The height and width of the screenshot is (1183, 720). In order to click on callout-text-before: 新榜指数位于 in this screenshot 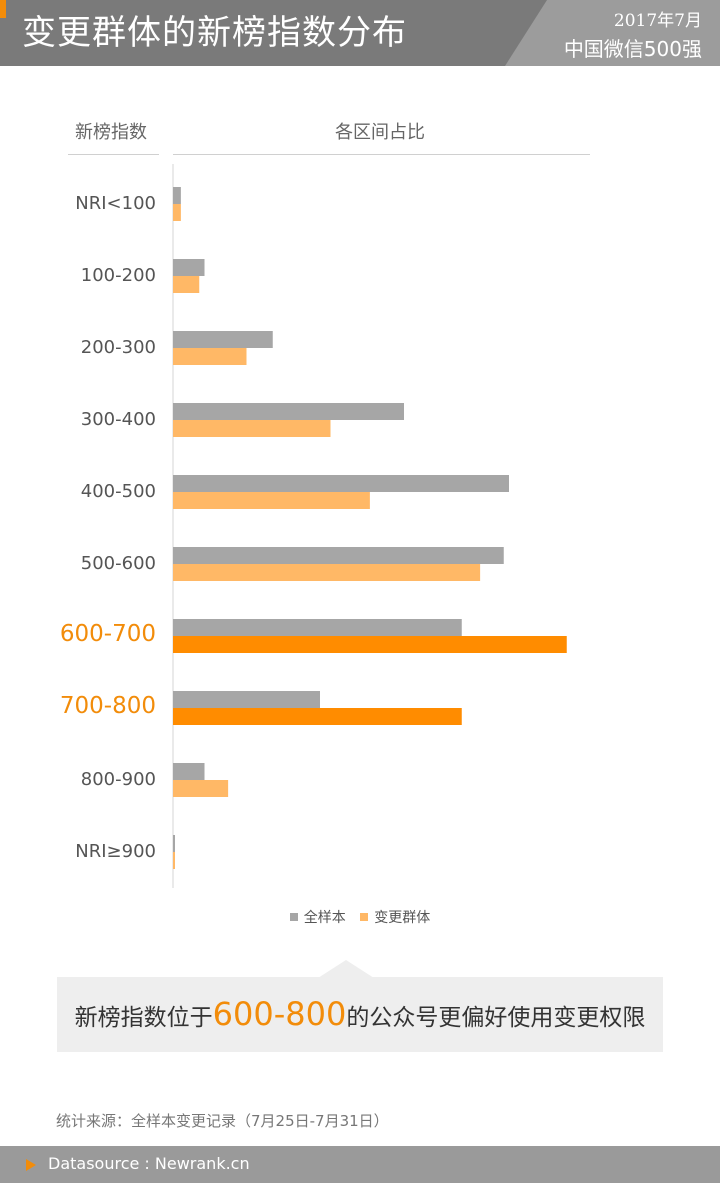, I will do `click(143, 1018)`.